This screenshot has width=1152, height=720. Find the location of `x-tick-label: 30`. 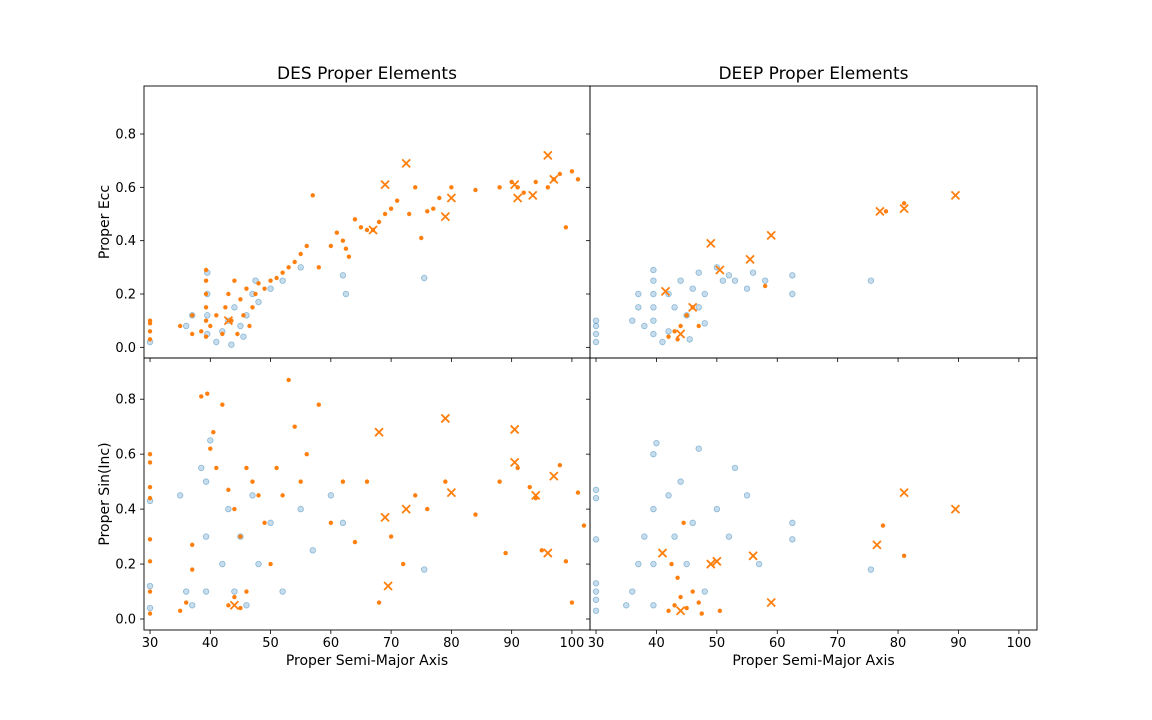

x-tick-label: 30 is located at coordinates (150, 643).